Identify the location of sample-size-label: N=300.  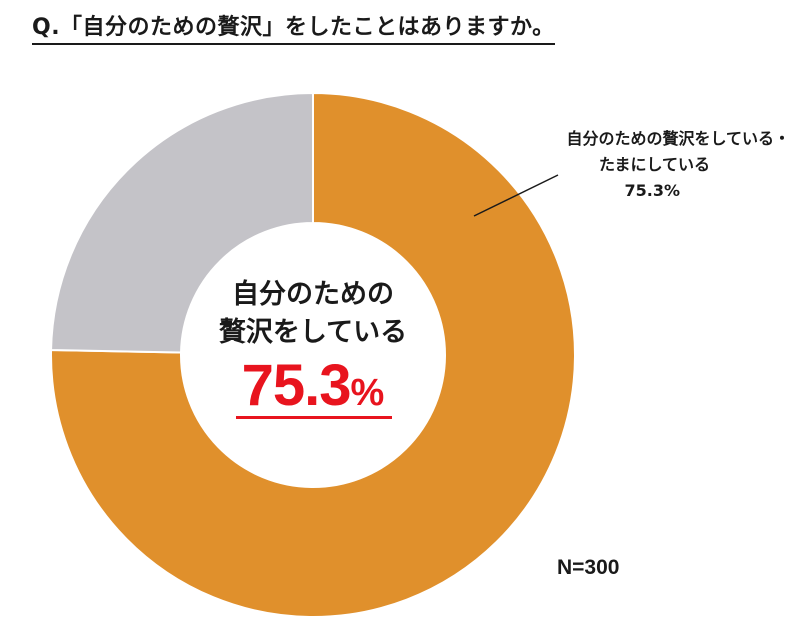
(588, 567).